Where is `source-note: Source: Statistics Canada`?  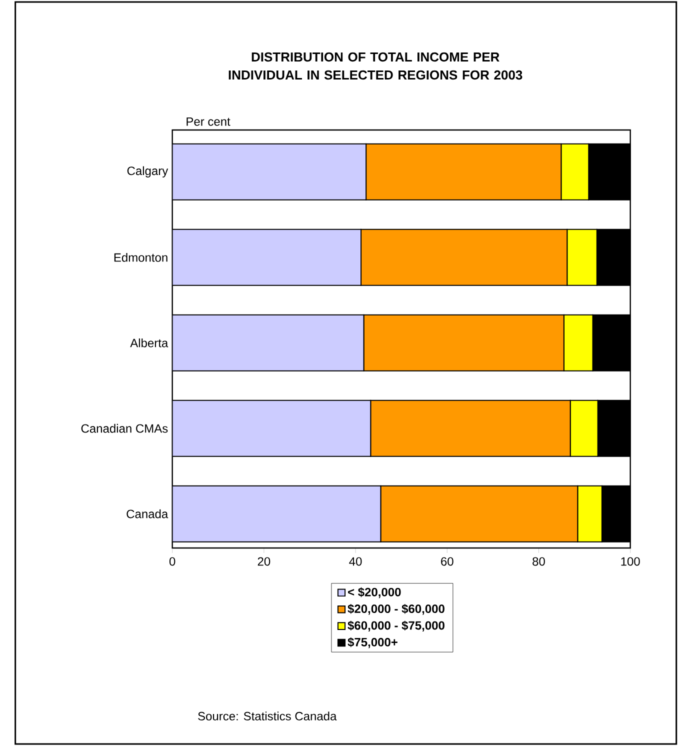
source-note: Source: Statistics Canada is located at coordinates (267, 716).